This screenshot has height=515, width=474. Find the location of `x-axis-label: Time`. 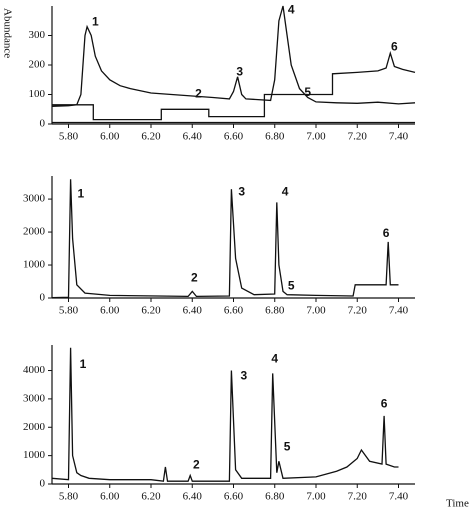

x-axis-label: Time is located at coordinates (457, 504).